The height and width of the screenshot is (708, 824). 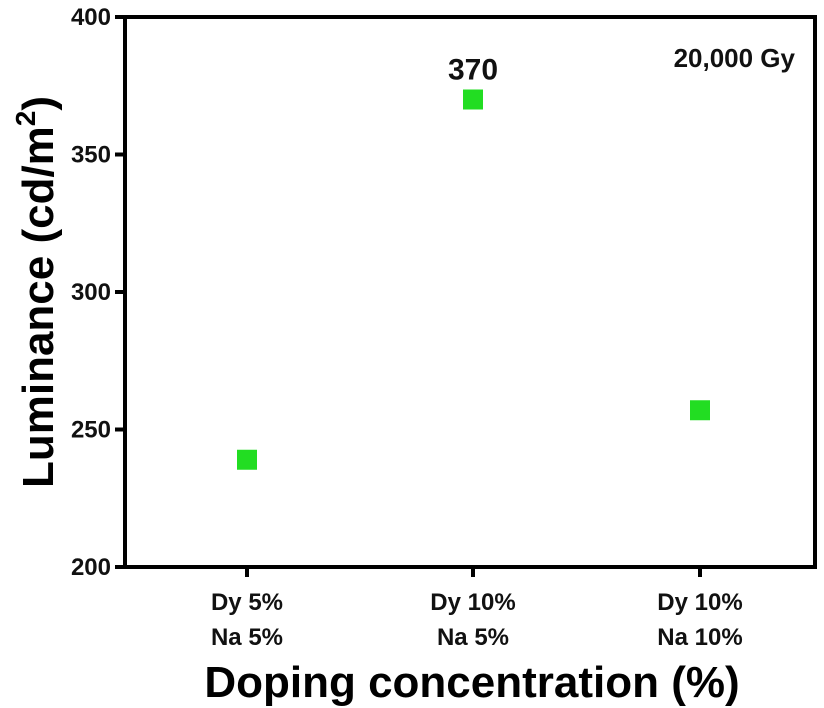 I want to click on y-tick-label: 400, so click(x=91, y=17).